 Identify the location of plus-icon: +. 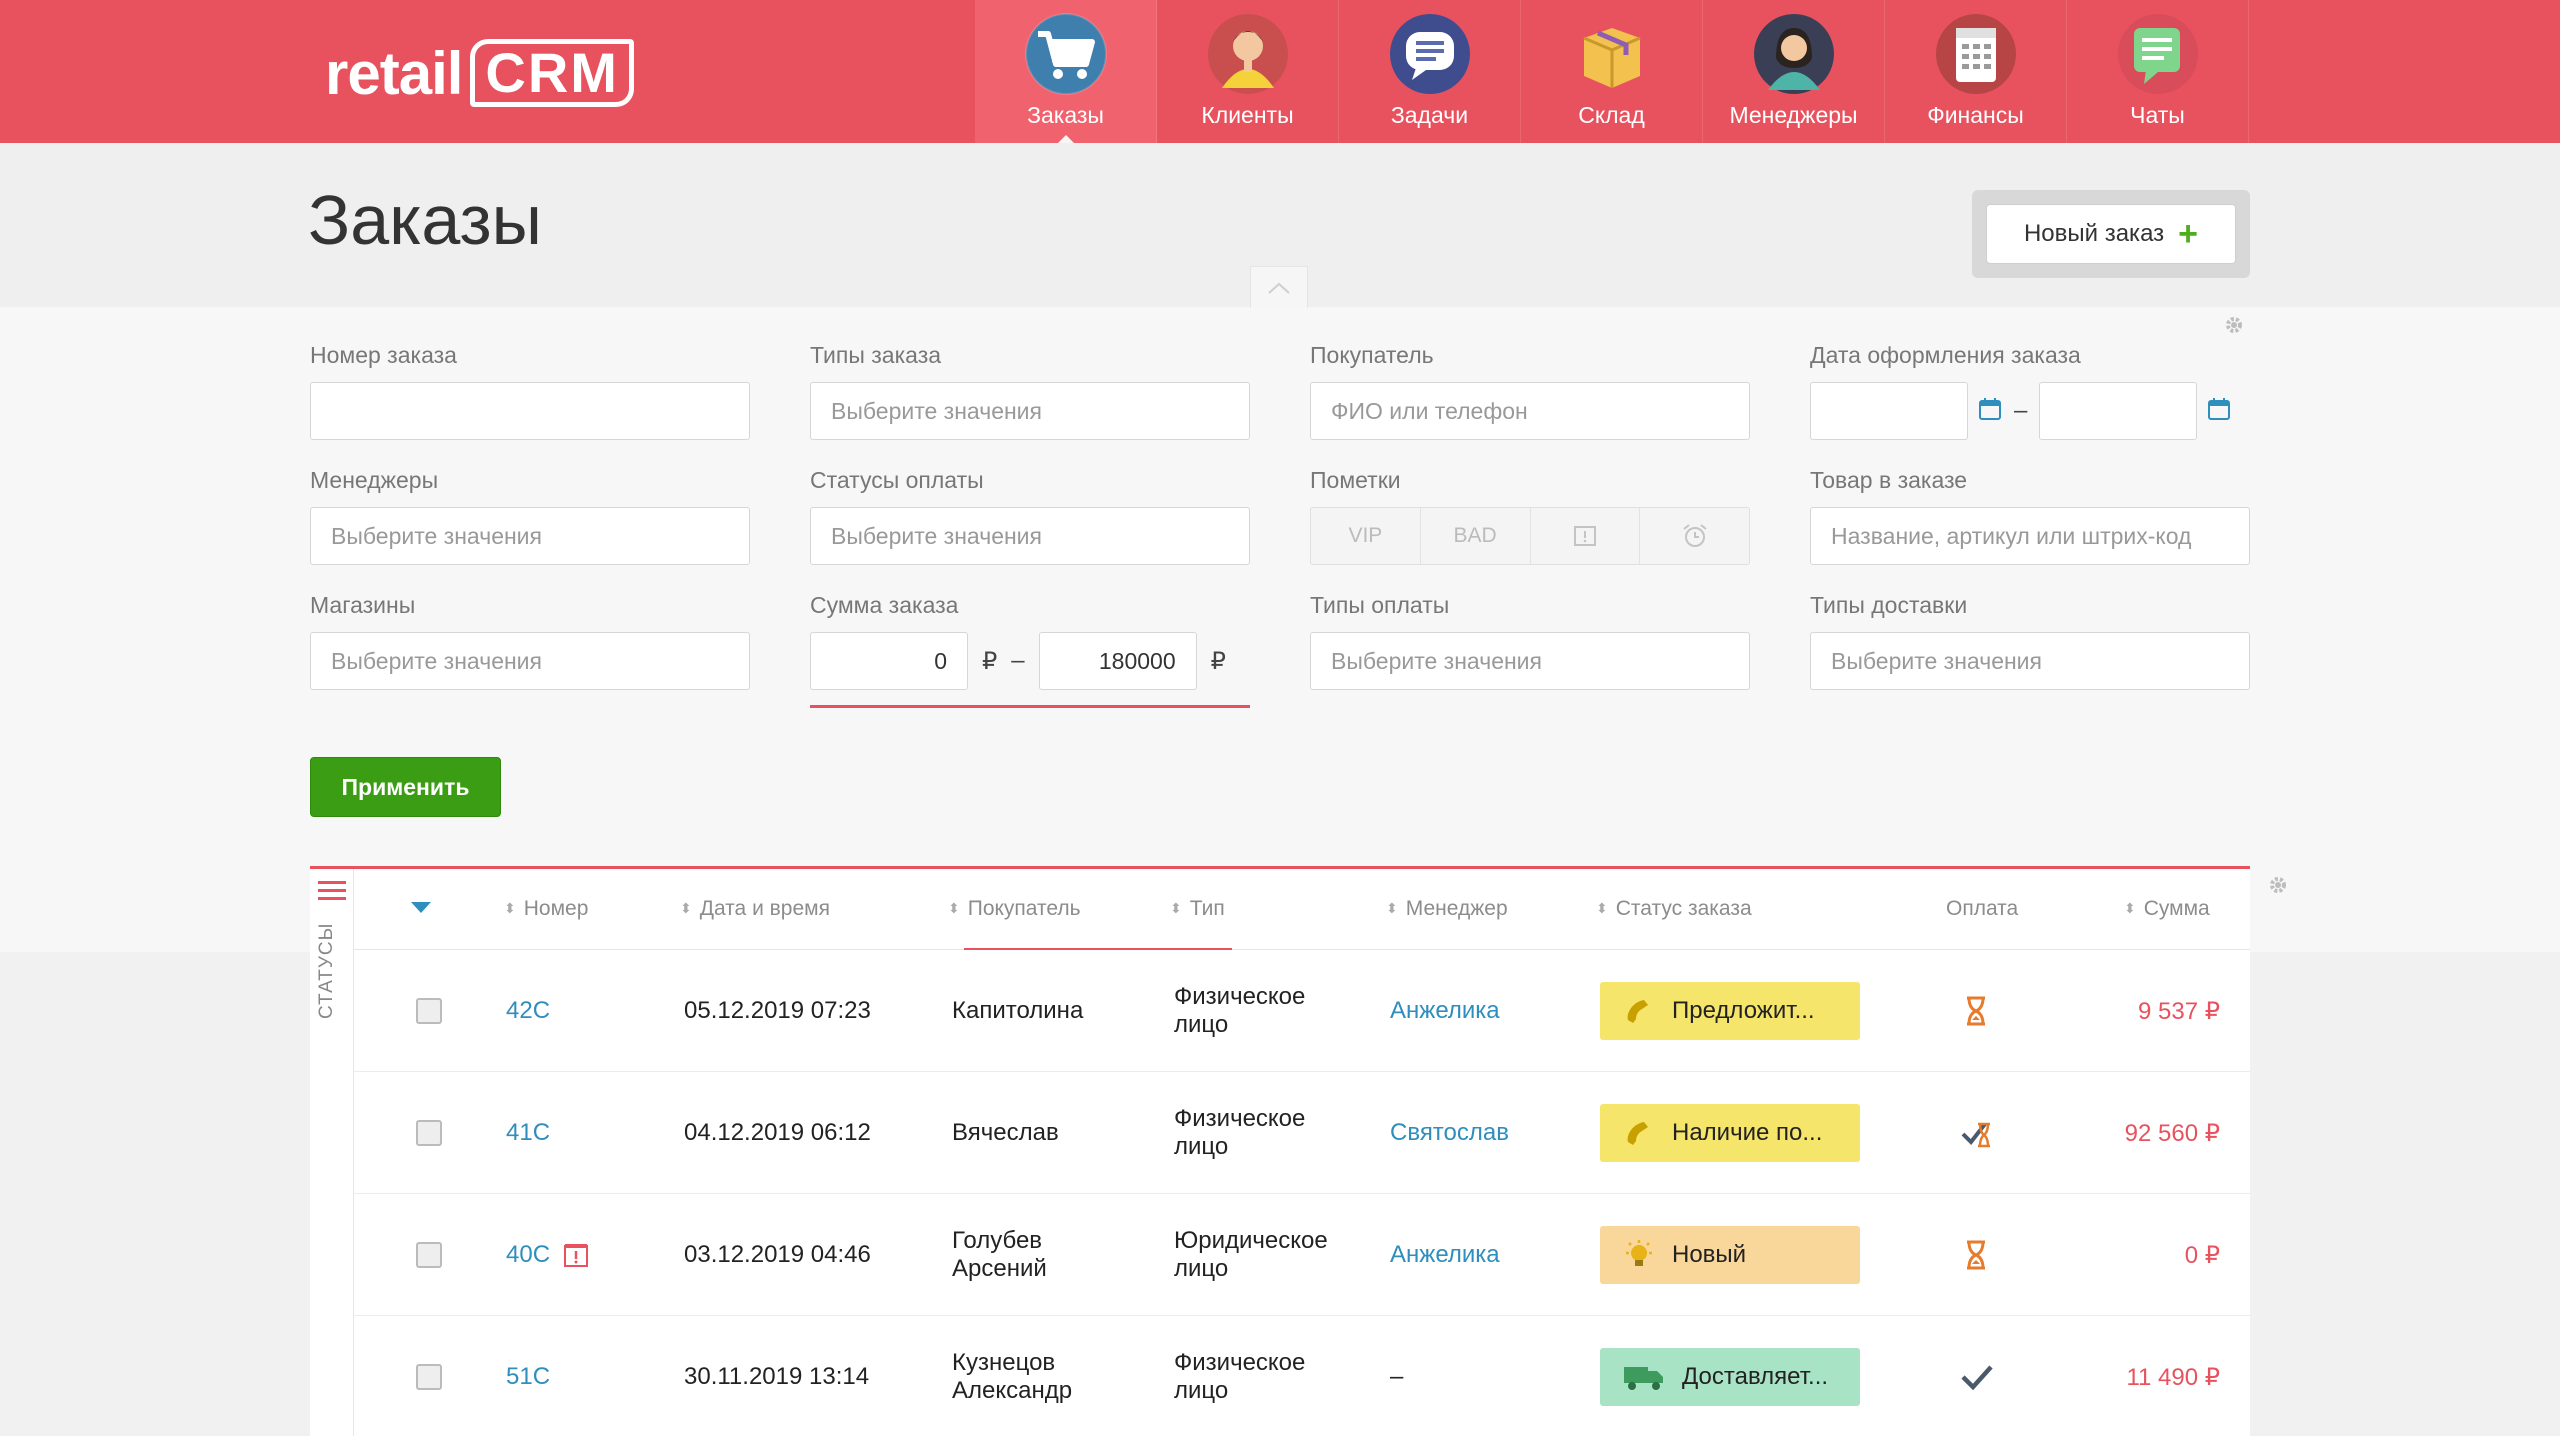
(2188, 234).